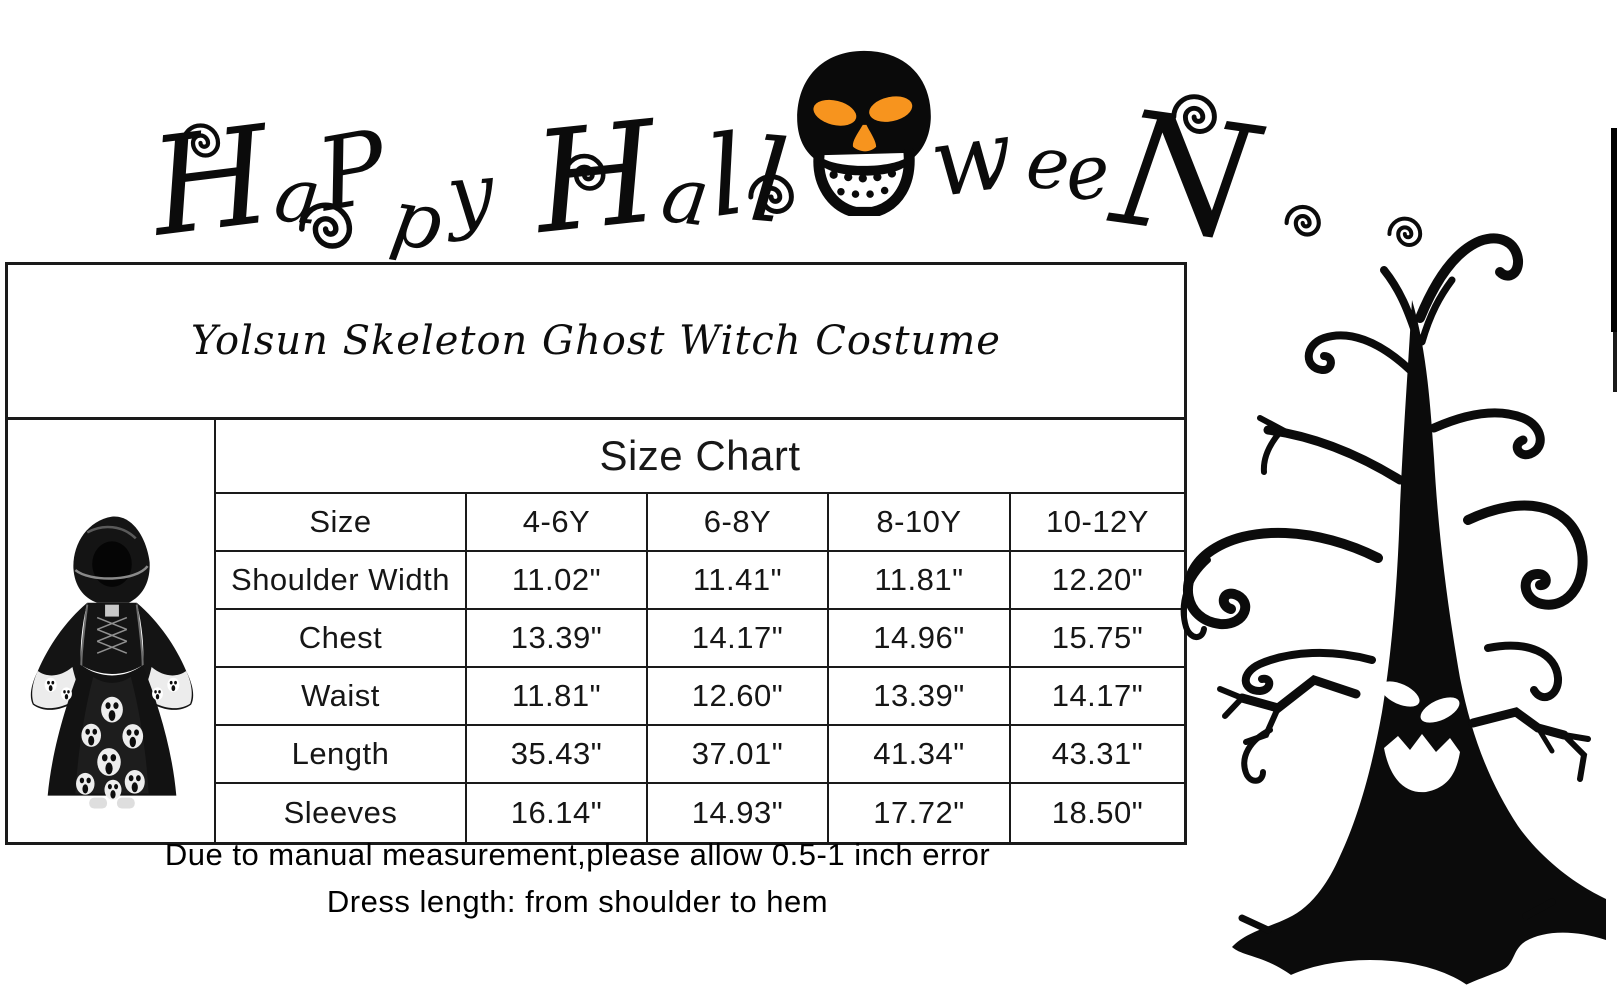  Describe the element at coordinates (577, 901) in the screenshot. I see `note-line: Dress length: from shoulder to hem` at that location.